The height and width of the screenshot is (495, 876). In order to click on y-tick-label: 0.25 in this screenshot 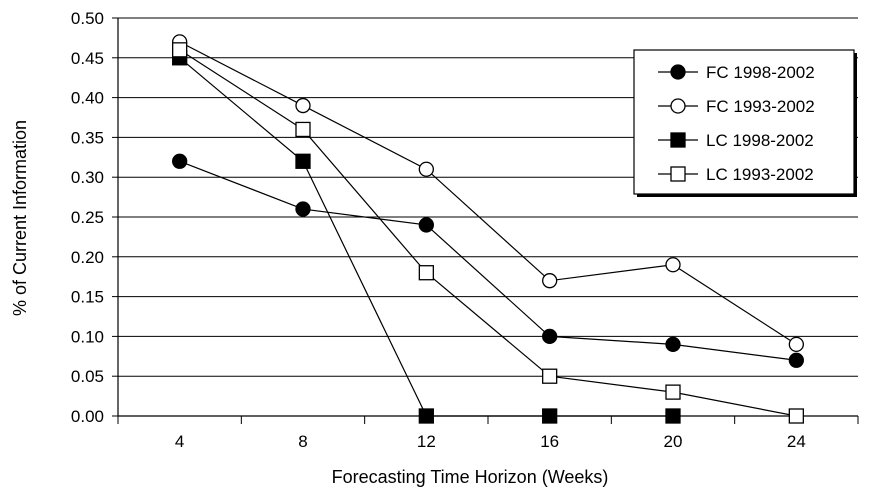, I will do `click(87, 217)`.